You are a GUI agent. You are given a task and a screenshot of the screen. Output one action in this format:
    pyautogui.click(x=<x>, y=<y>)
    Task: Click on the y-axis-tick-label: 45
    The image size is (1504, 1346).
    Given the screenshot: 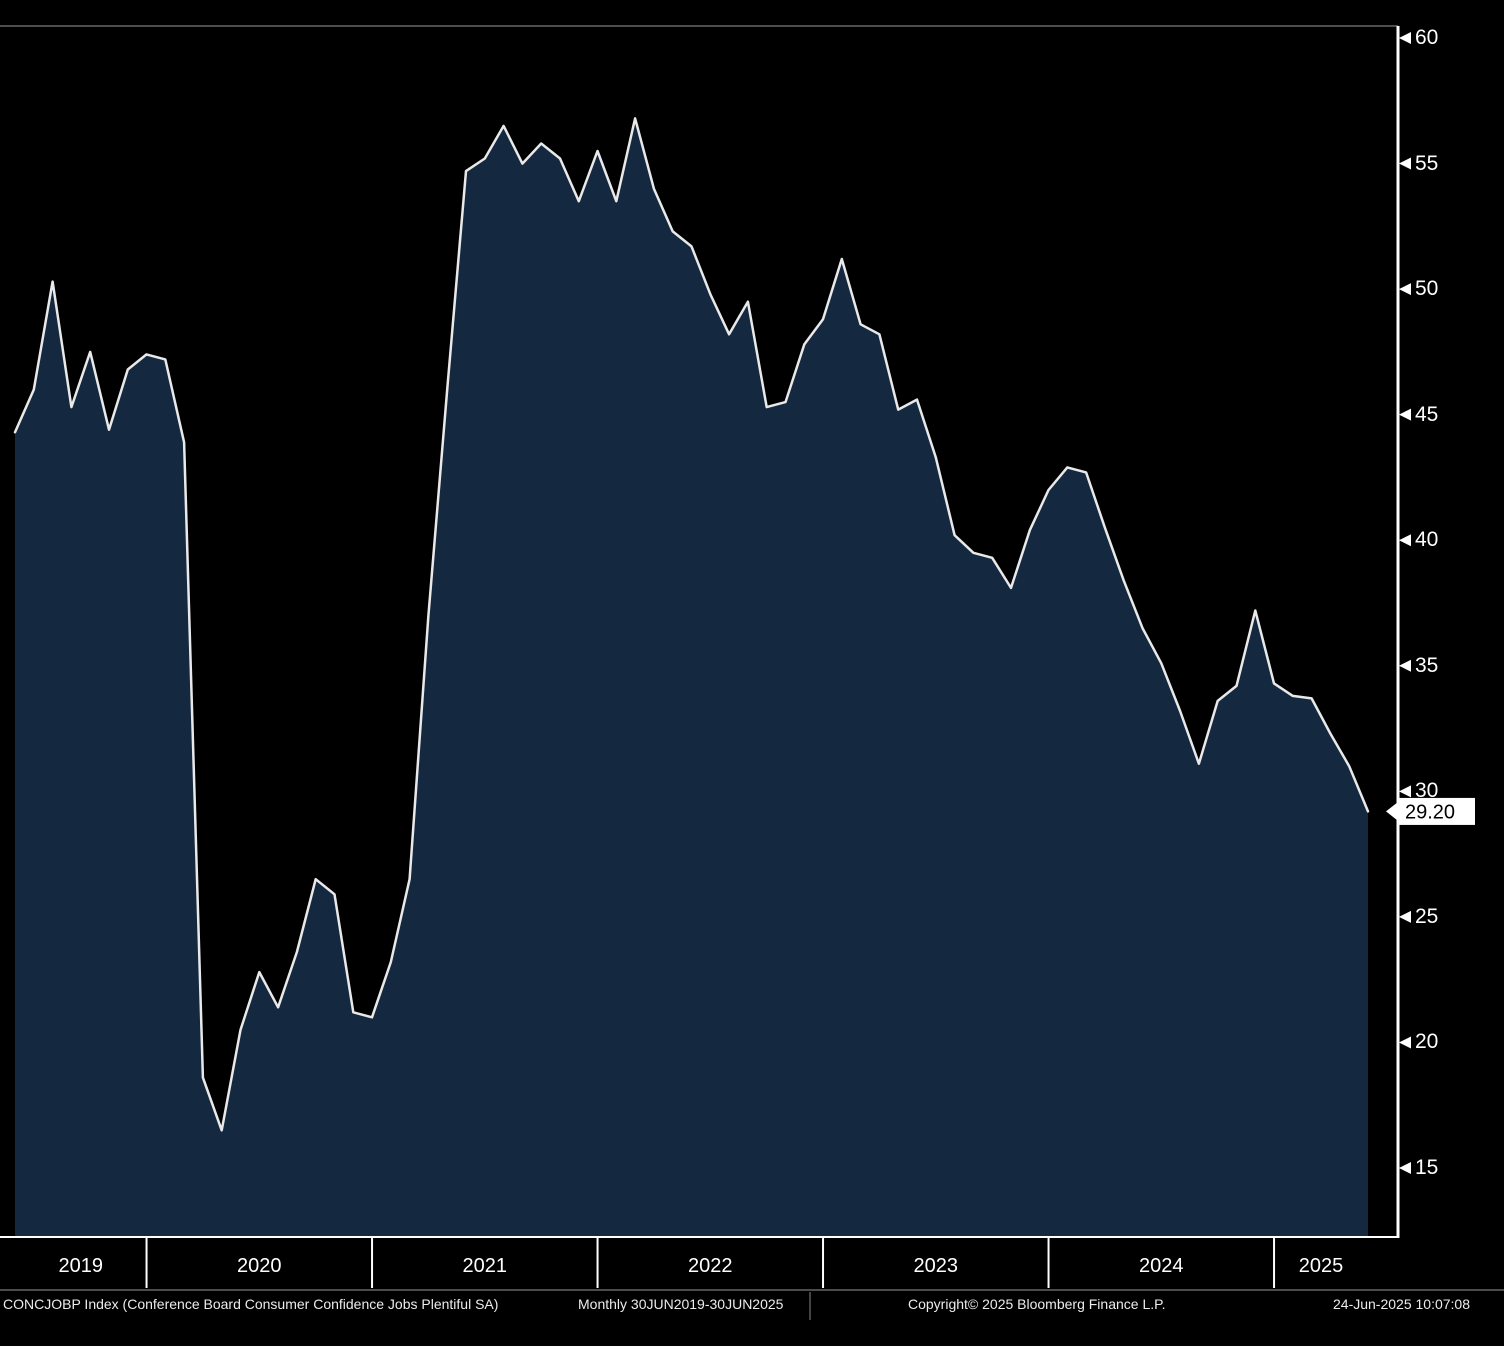 What is the action you would take?
    pyautogui.click(x=1427, y=414)
    